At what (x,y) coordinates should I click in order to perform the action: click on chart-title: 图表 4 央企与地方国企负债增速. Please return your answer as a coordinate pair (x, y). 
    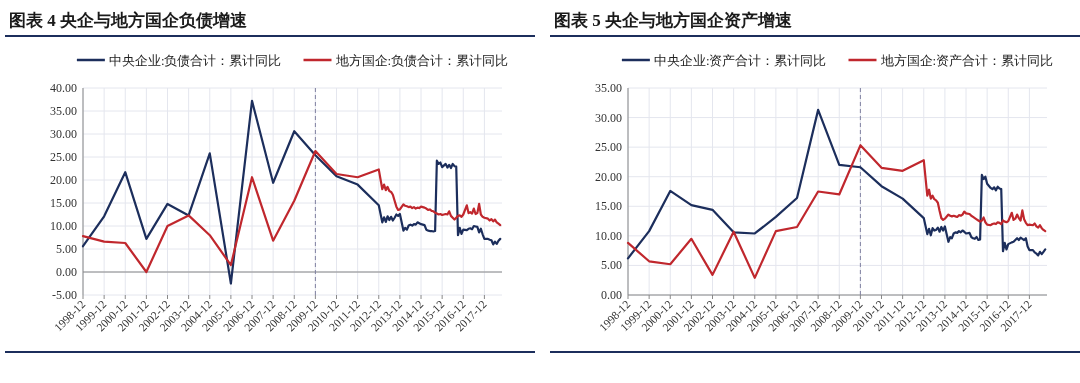
    Looking at the image, I should click on (128, 20).